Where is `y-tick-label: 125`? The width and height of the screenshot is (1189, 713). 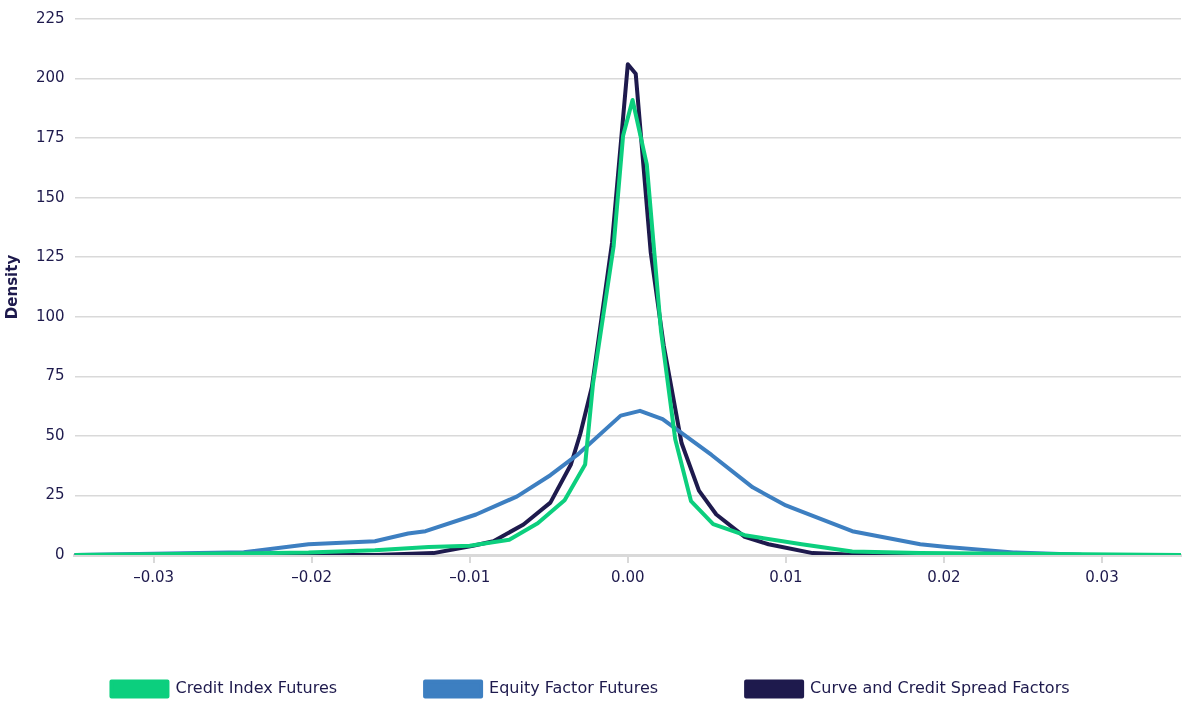
y-tick-label: 125 is located at coordinates (50, 256).